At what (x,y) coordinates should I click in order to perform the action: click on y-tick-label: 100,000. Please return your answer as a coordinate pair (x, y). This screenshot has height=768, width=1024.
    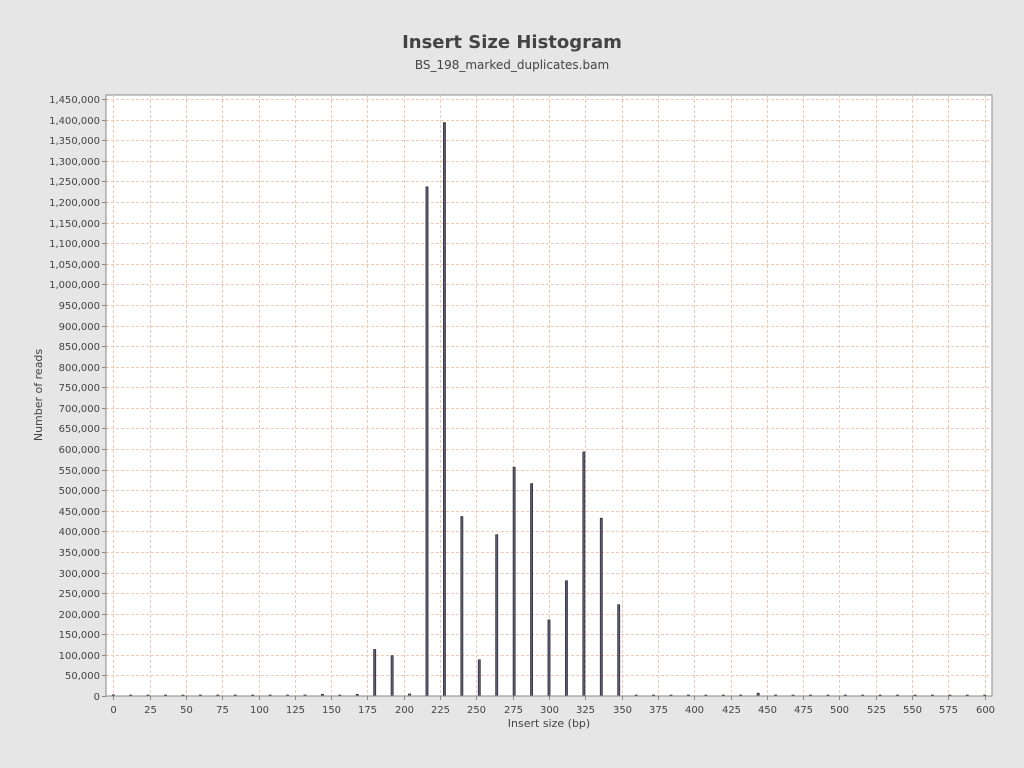
    Looking at the image, I should click on (79, 656).